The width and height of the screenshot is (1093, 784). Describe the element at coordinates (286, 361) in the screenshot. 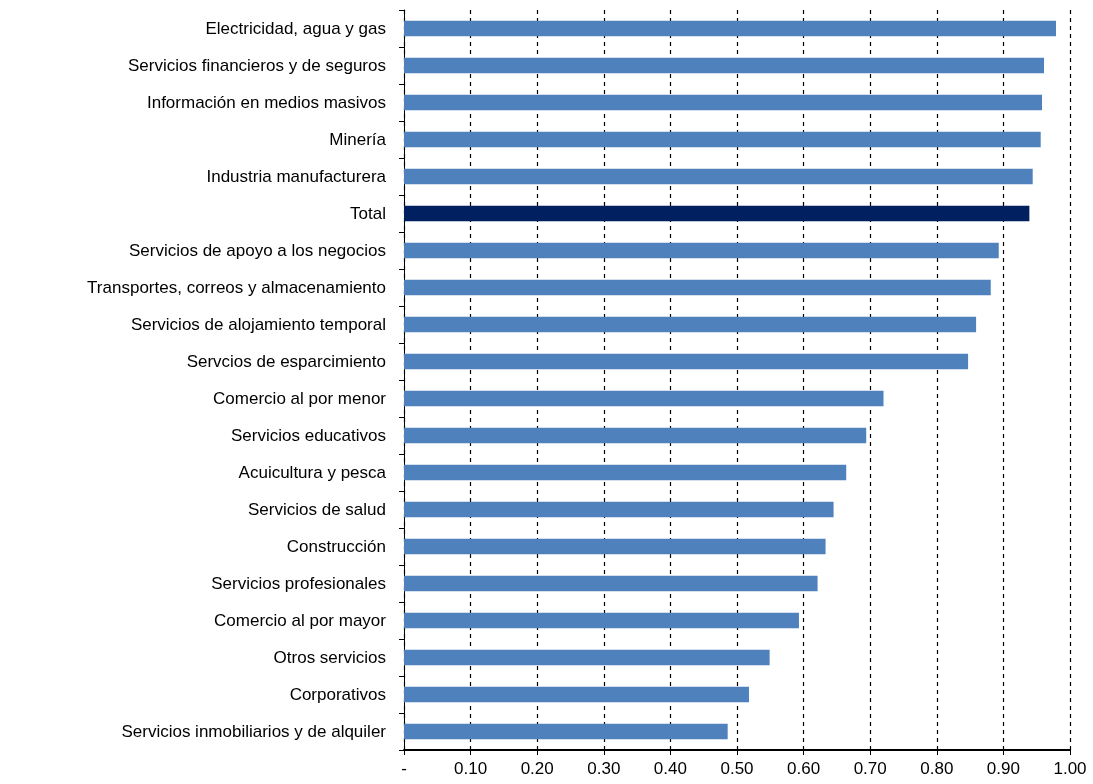

I see `y-tick-label: Servcios de esparcimiento` at that location.